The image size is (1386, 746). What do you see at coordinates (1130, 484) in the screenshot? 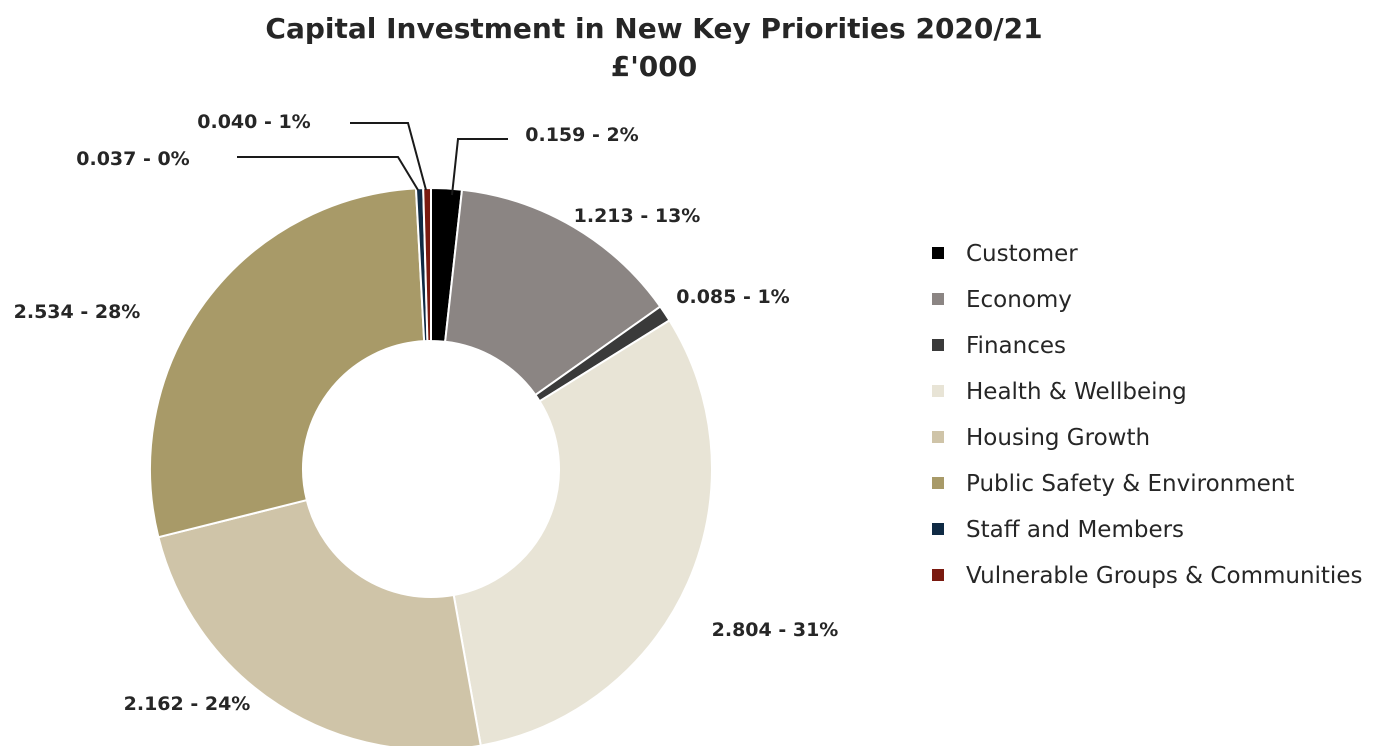
I see `legend-label-public-safety-and-environment: Public Safety & Environment` at bounding box center [1130, 484].